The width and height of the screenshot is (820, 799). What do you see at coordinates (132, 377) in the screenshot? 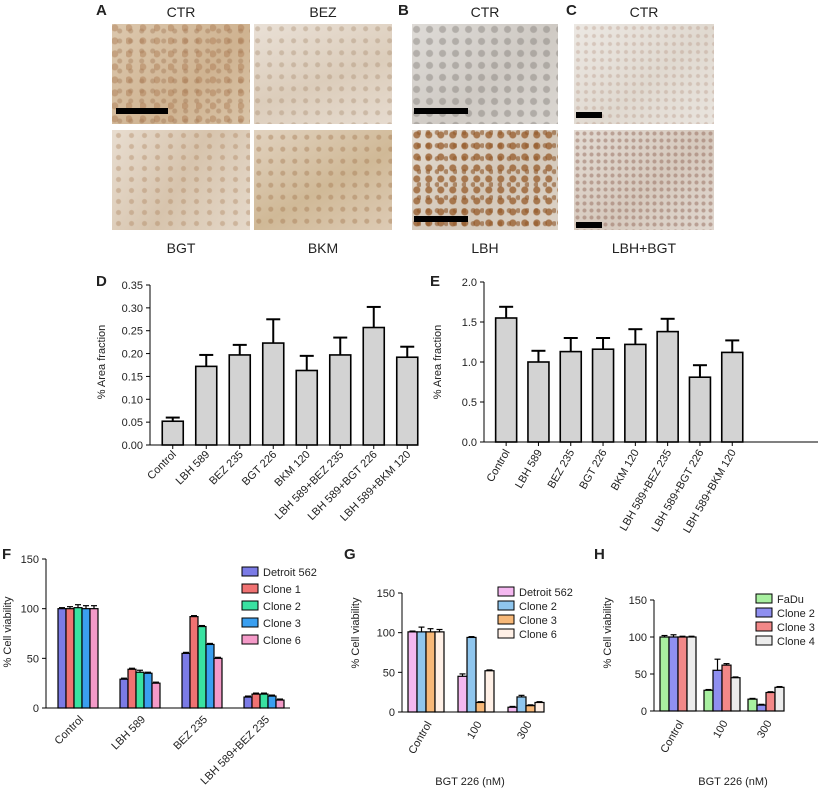
I see `y-tick-label: 0.15` at bounding box center [132, 377].